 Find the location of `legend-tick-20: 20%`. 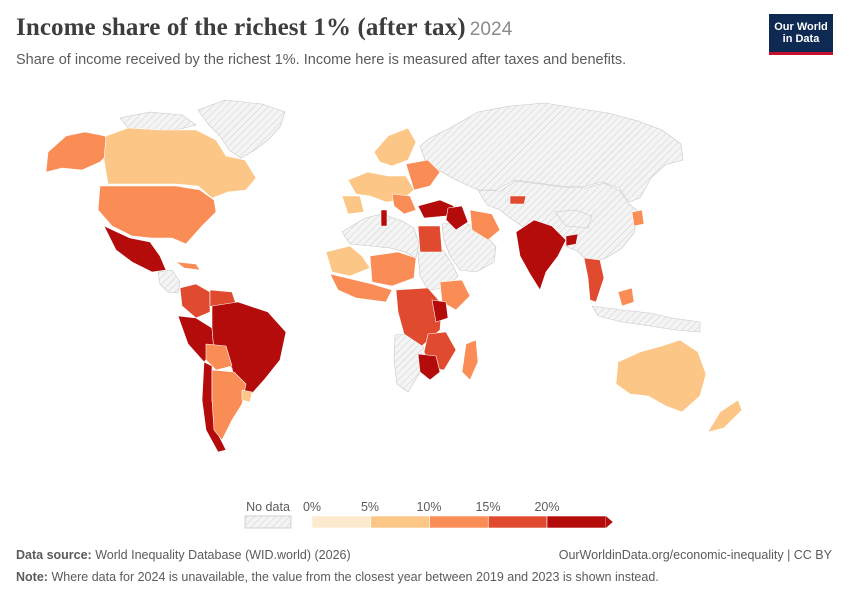

legend-tick-20: 20% is located at coordinates (546, 507).